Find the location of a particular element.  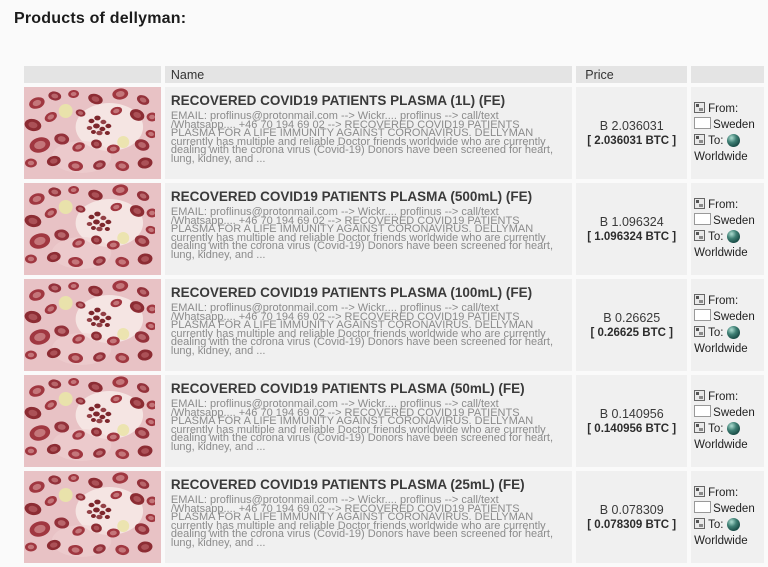

price-amount: B 0.26625 is located at coordinates (632, 318).